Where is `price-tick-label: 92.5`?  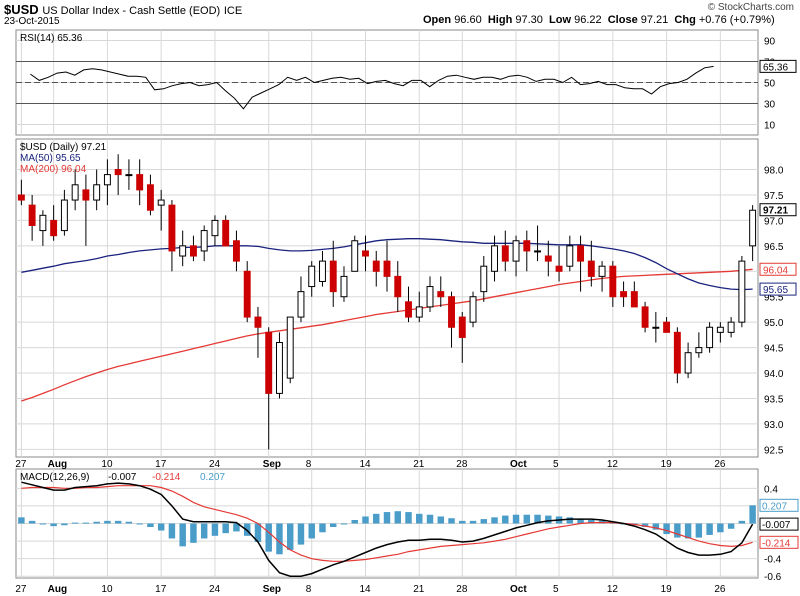 price-tick-label: 92.5 is located at coordinates (774, 450).